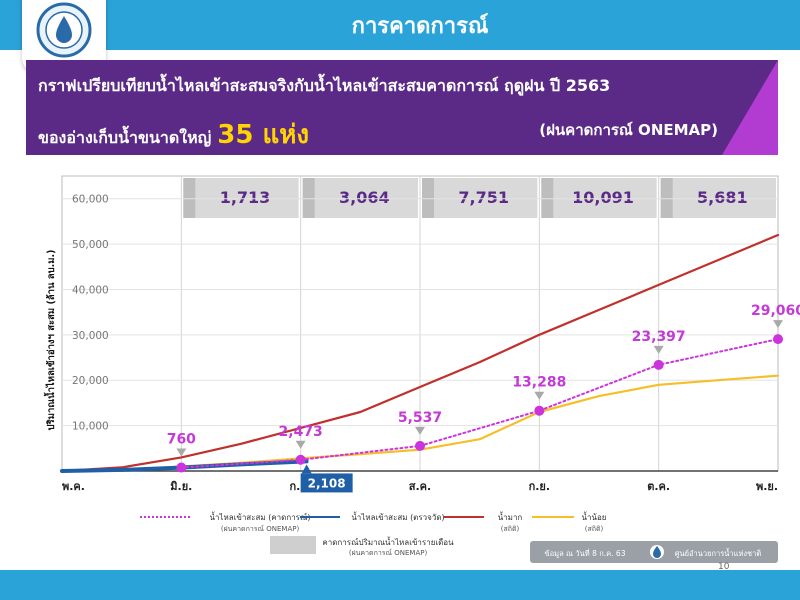 Image resolution: width=800 pixels, height=600 pixels. Describe the element at coordinates (260, 529) in the screenshot. I see `legend-forecast-sub: (ฝนคาดการณ์ ONEMAP)` at that location.